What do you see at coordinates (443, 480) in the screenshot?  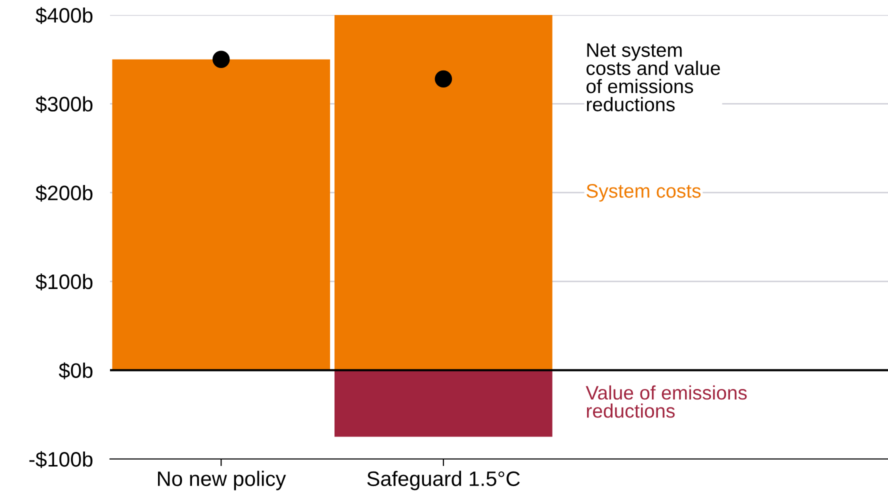 I see `x-tick-label: Safeguard 1.5°C` at bounding box center [443, 480].